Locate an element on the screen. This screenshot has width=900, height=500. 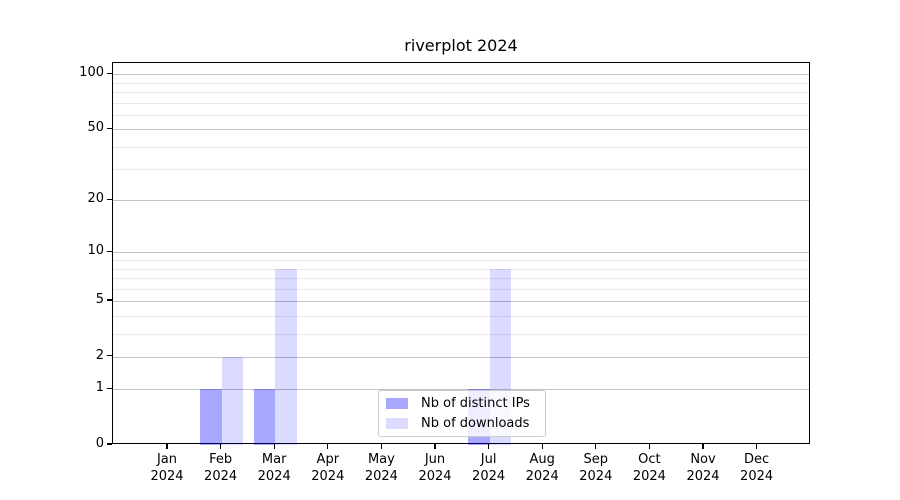
y-tick-label-10: 10 is located at coordinates (95, 251).